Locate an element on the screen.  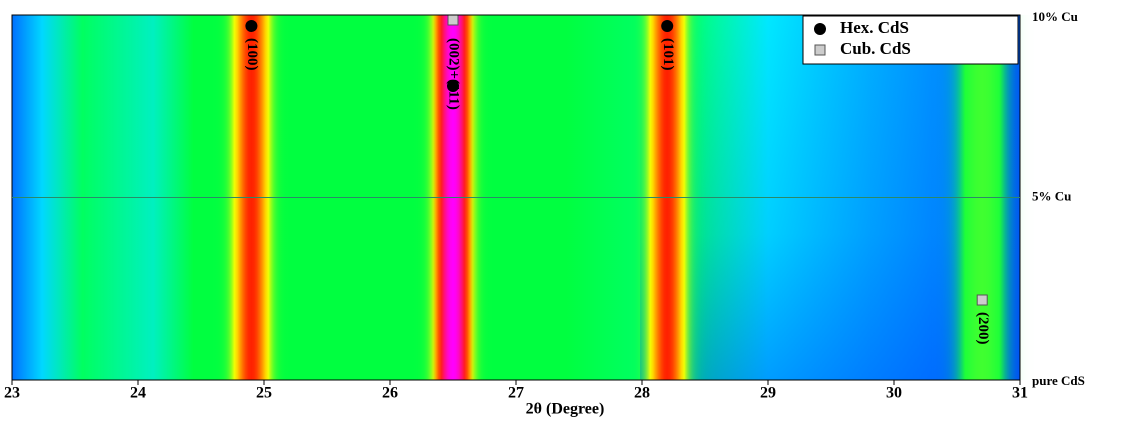
peak-label: (200) is located at coordinates (983, 328).